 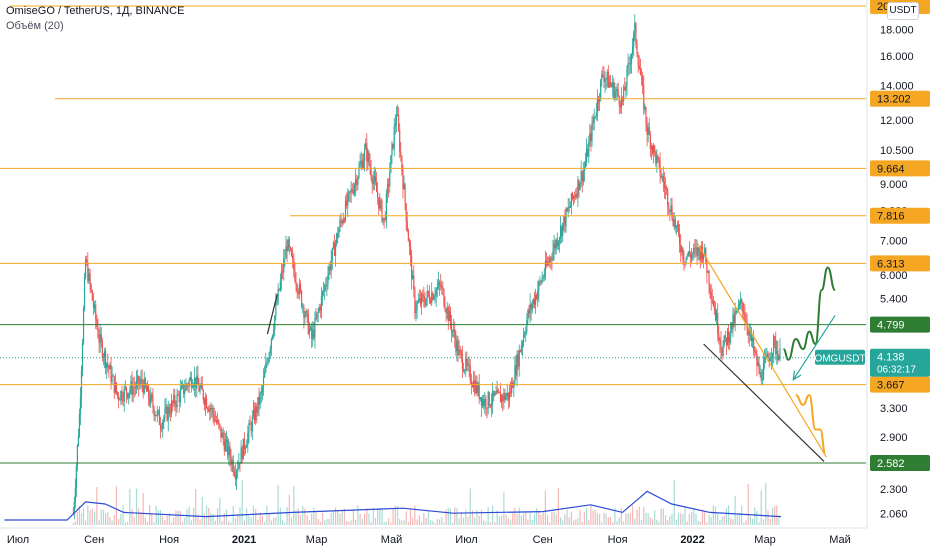 What do you see at coordinates (903, 11) in the screenshot?
I see `currency-button: USDT` at bounding box center [903, 11].